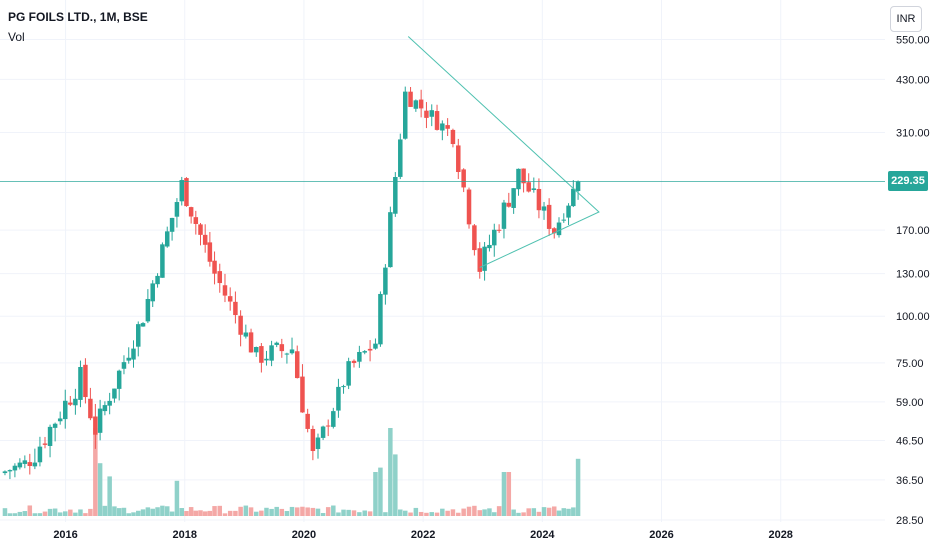  What do you see at coordinates (910, 442) in the screenshot?
I see `y-tick-label: 46.50` at bounding box center [910, 442].